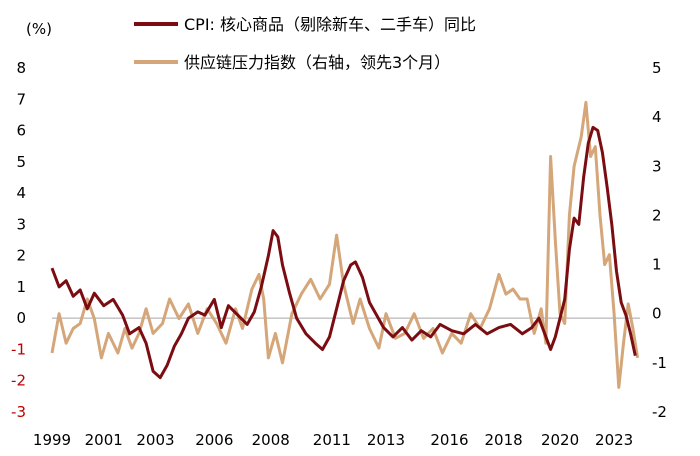  I want to click on left-tick-label: 1, so click(21, 287).